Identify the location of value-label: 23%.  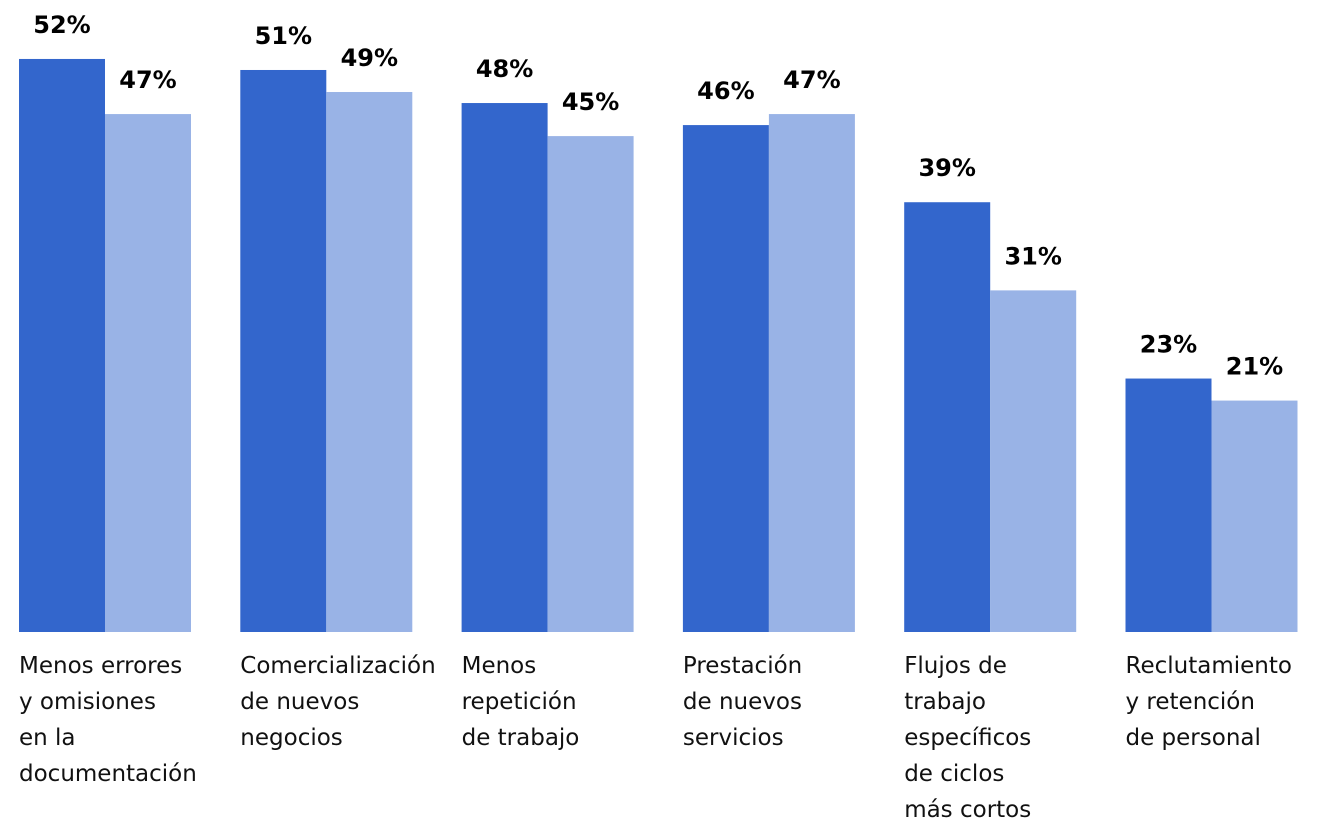
(1168, 345).